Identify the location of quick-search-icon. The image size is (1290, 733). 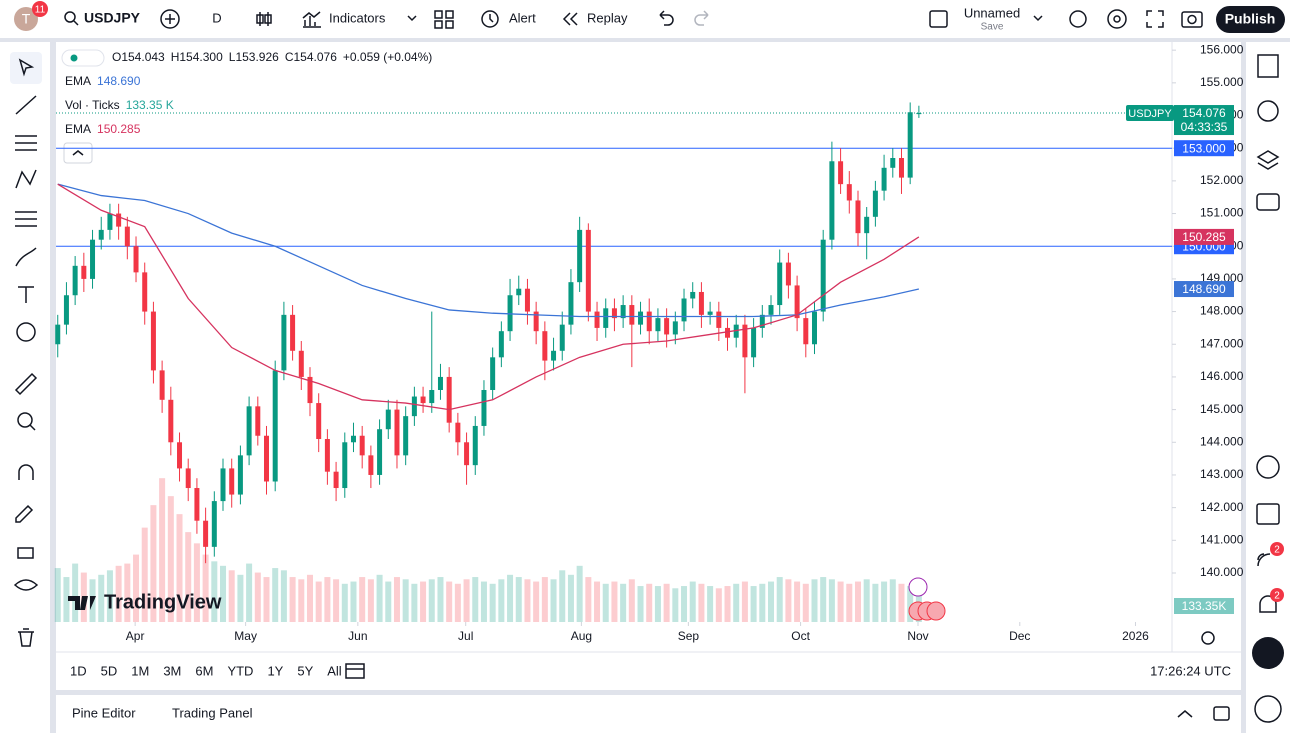
(1078, 19).